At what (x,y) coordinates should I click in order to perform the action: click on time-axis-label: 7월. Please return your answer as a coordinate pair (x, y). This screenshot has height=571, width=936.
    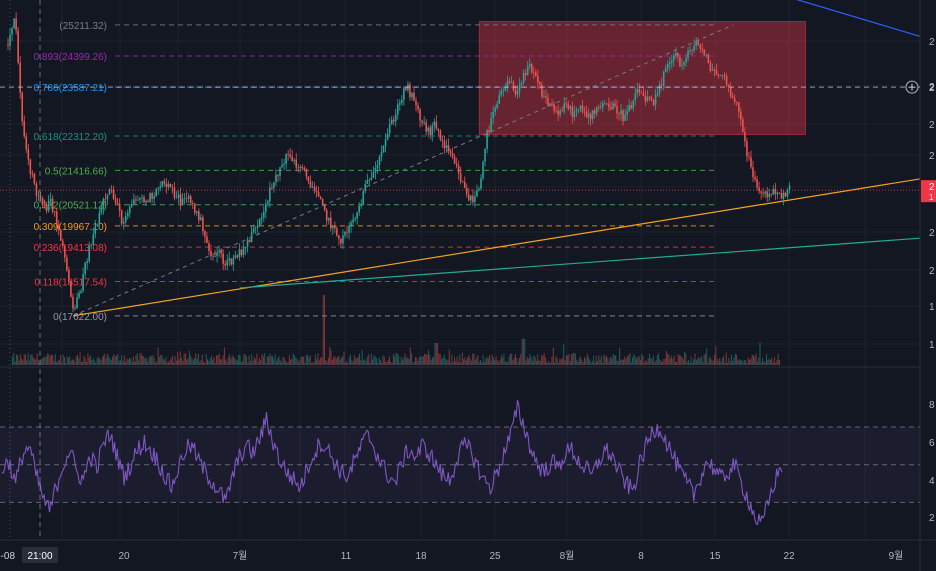
    Looking at the image, I should click on (240, 556).